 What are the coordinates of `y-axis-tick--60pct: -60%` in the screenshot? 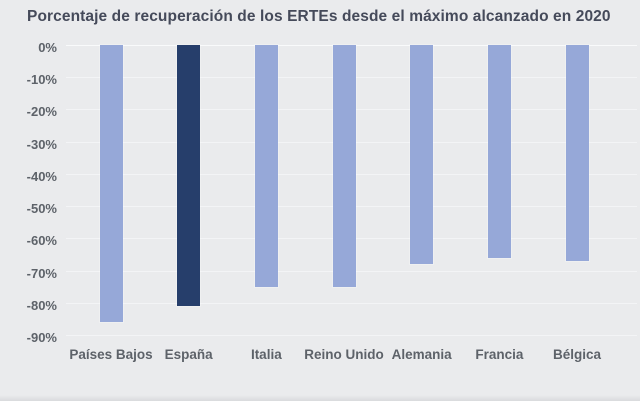 It's located at (41, 241).